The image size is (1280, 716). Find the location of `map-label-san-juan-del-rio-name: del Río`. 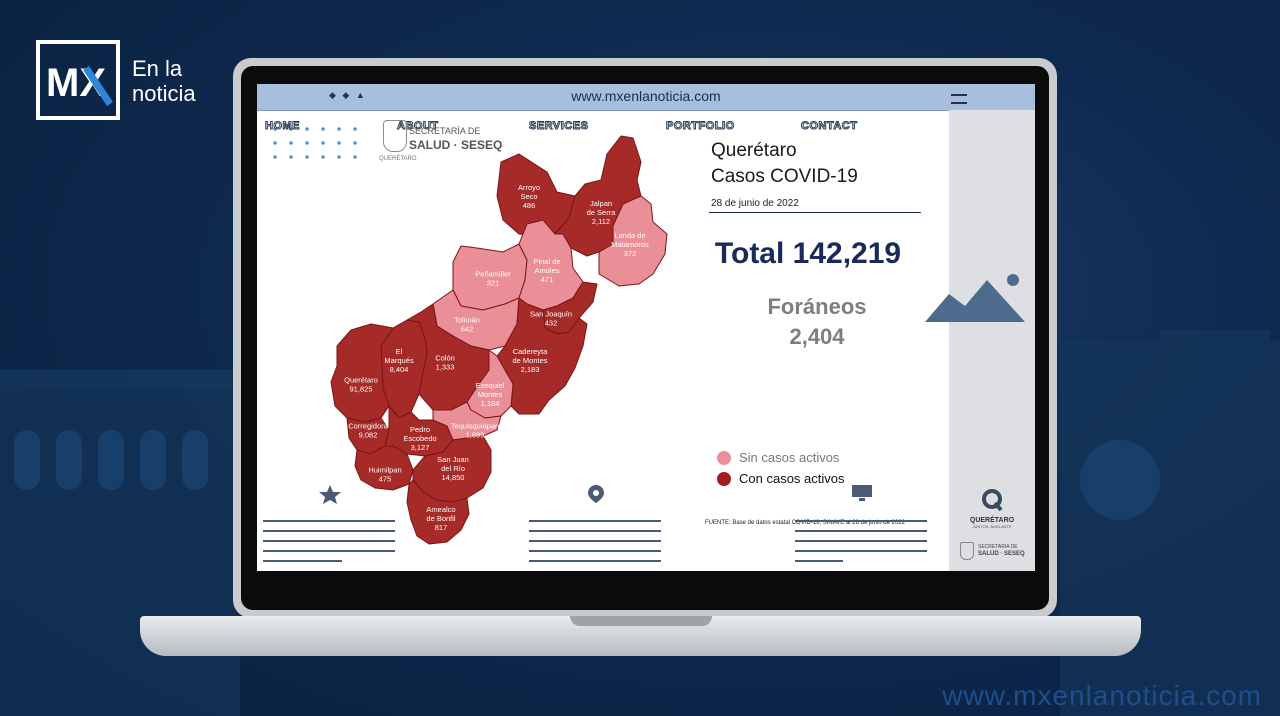

map-label-san-juan-del-rio-name: del Río is located at coordinates (453, 468).